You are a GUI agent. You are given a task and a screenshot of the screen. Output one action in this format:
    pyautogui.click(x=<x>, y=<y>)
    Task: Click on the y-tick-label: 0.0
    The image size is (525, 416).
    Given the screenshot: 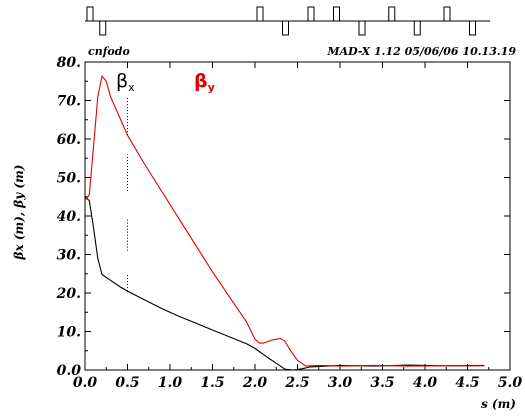 What is the action you would take?
    pyautogui.click(x=69, y=371)
    